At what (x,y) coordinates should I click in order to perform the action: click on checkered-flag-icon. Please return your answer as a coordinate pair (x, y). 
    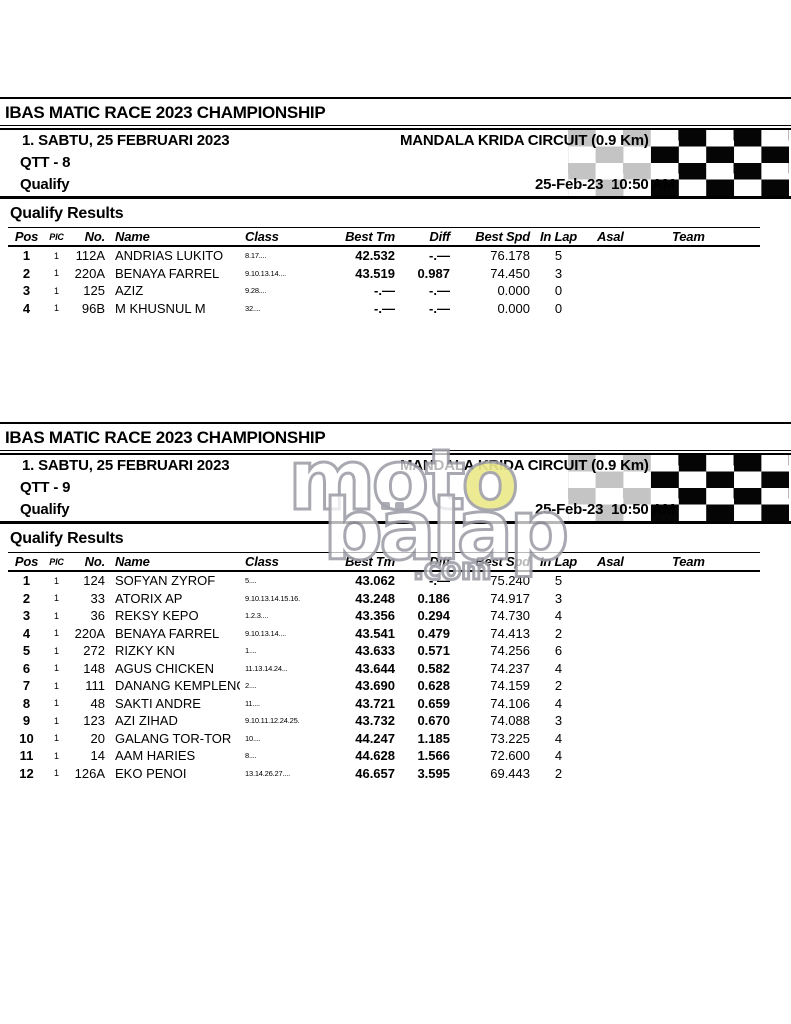
    Looking at the image, I should click on (678, 163).